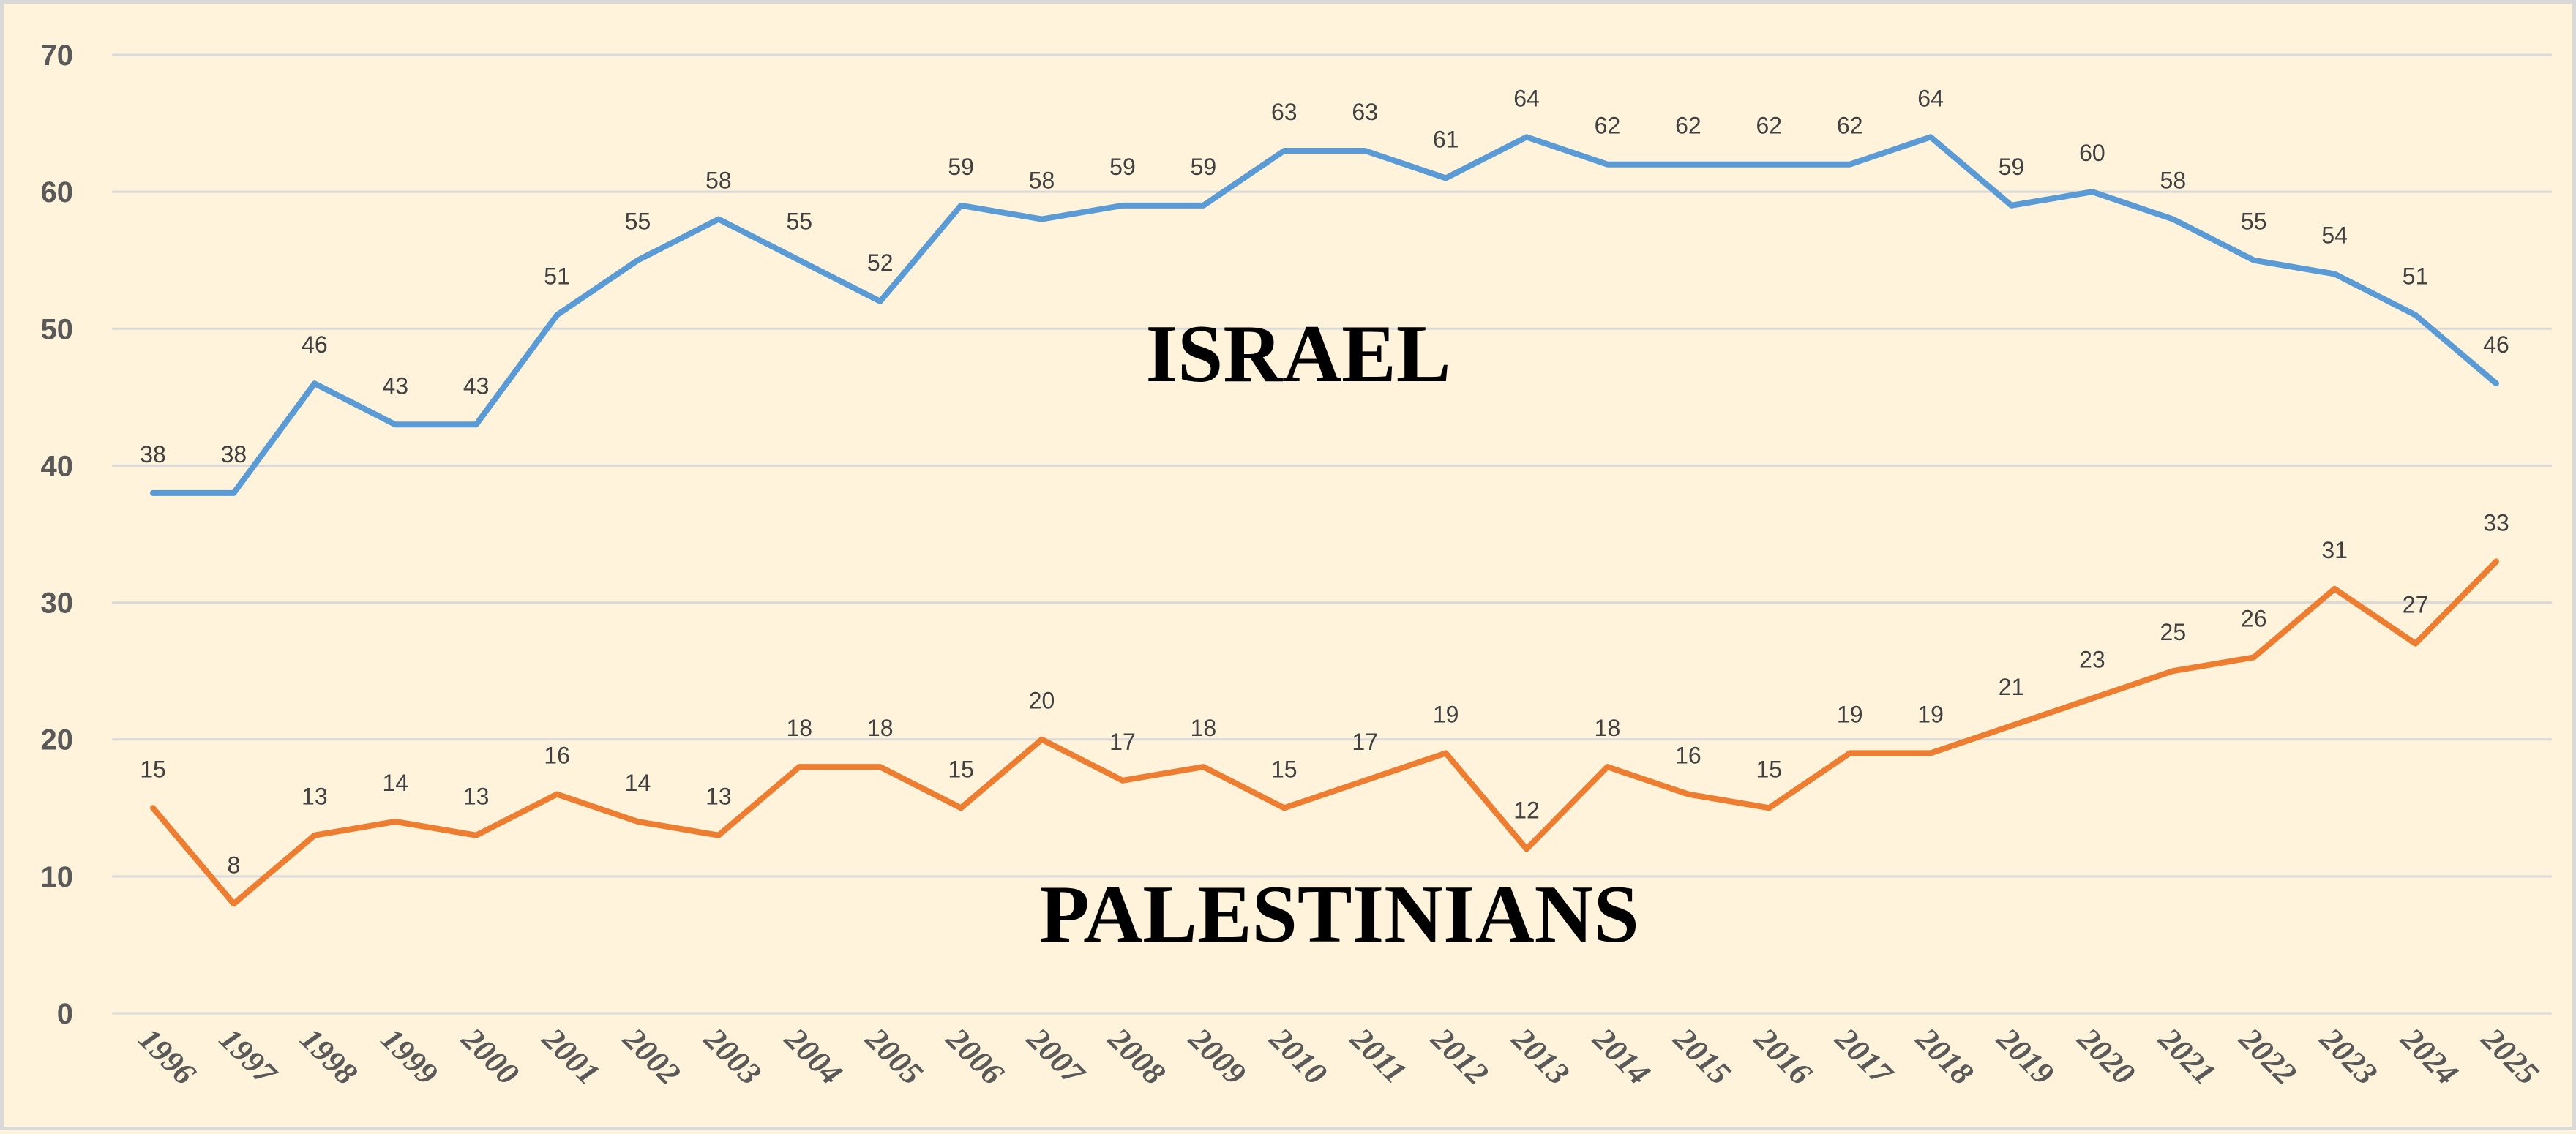 The width and height of the screenshot is (2576, 1134). I want to click on data-label: 12, so click(1526, 810).